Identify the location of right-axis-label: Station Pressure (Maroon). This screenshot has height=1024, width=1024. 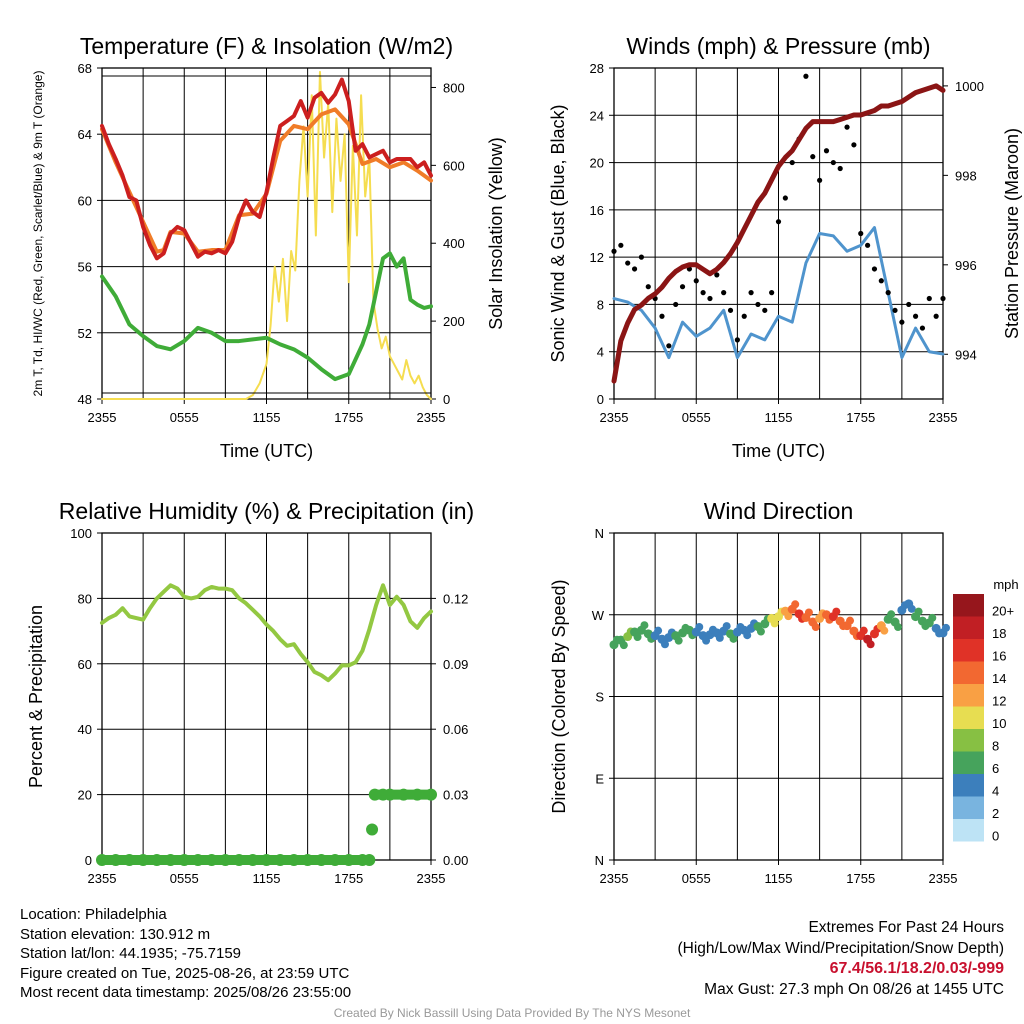
(1012, 233).